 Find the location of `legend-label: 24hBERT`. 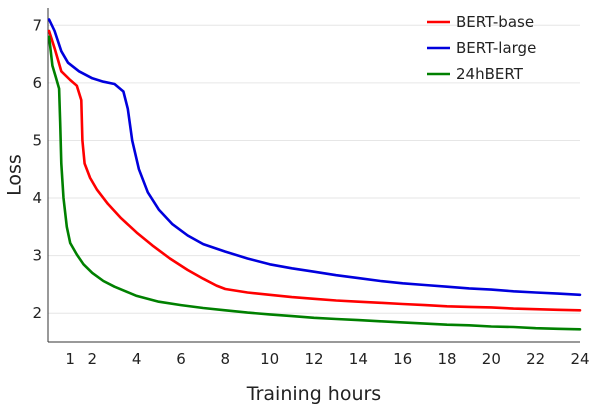

legend-label: 24hBERT is located at coordinates (490, 74).